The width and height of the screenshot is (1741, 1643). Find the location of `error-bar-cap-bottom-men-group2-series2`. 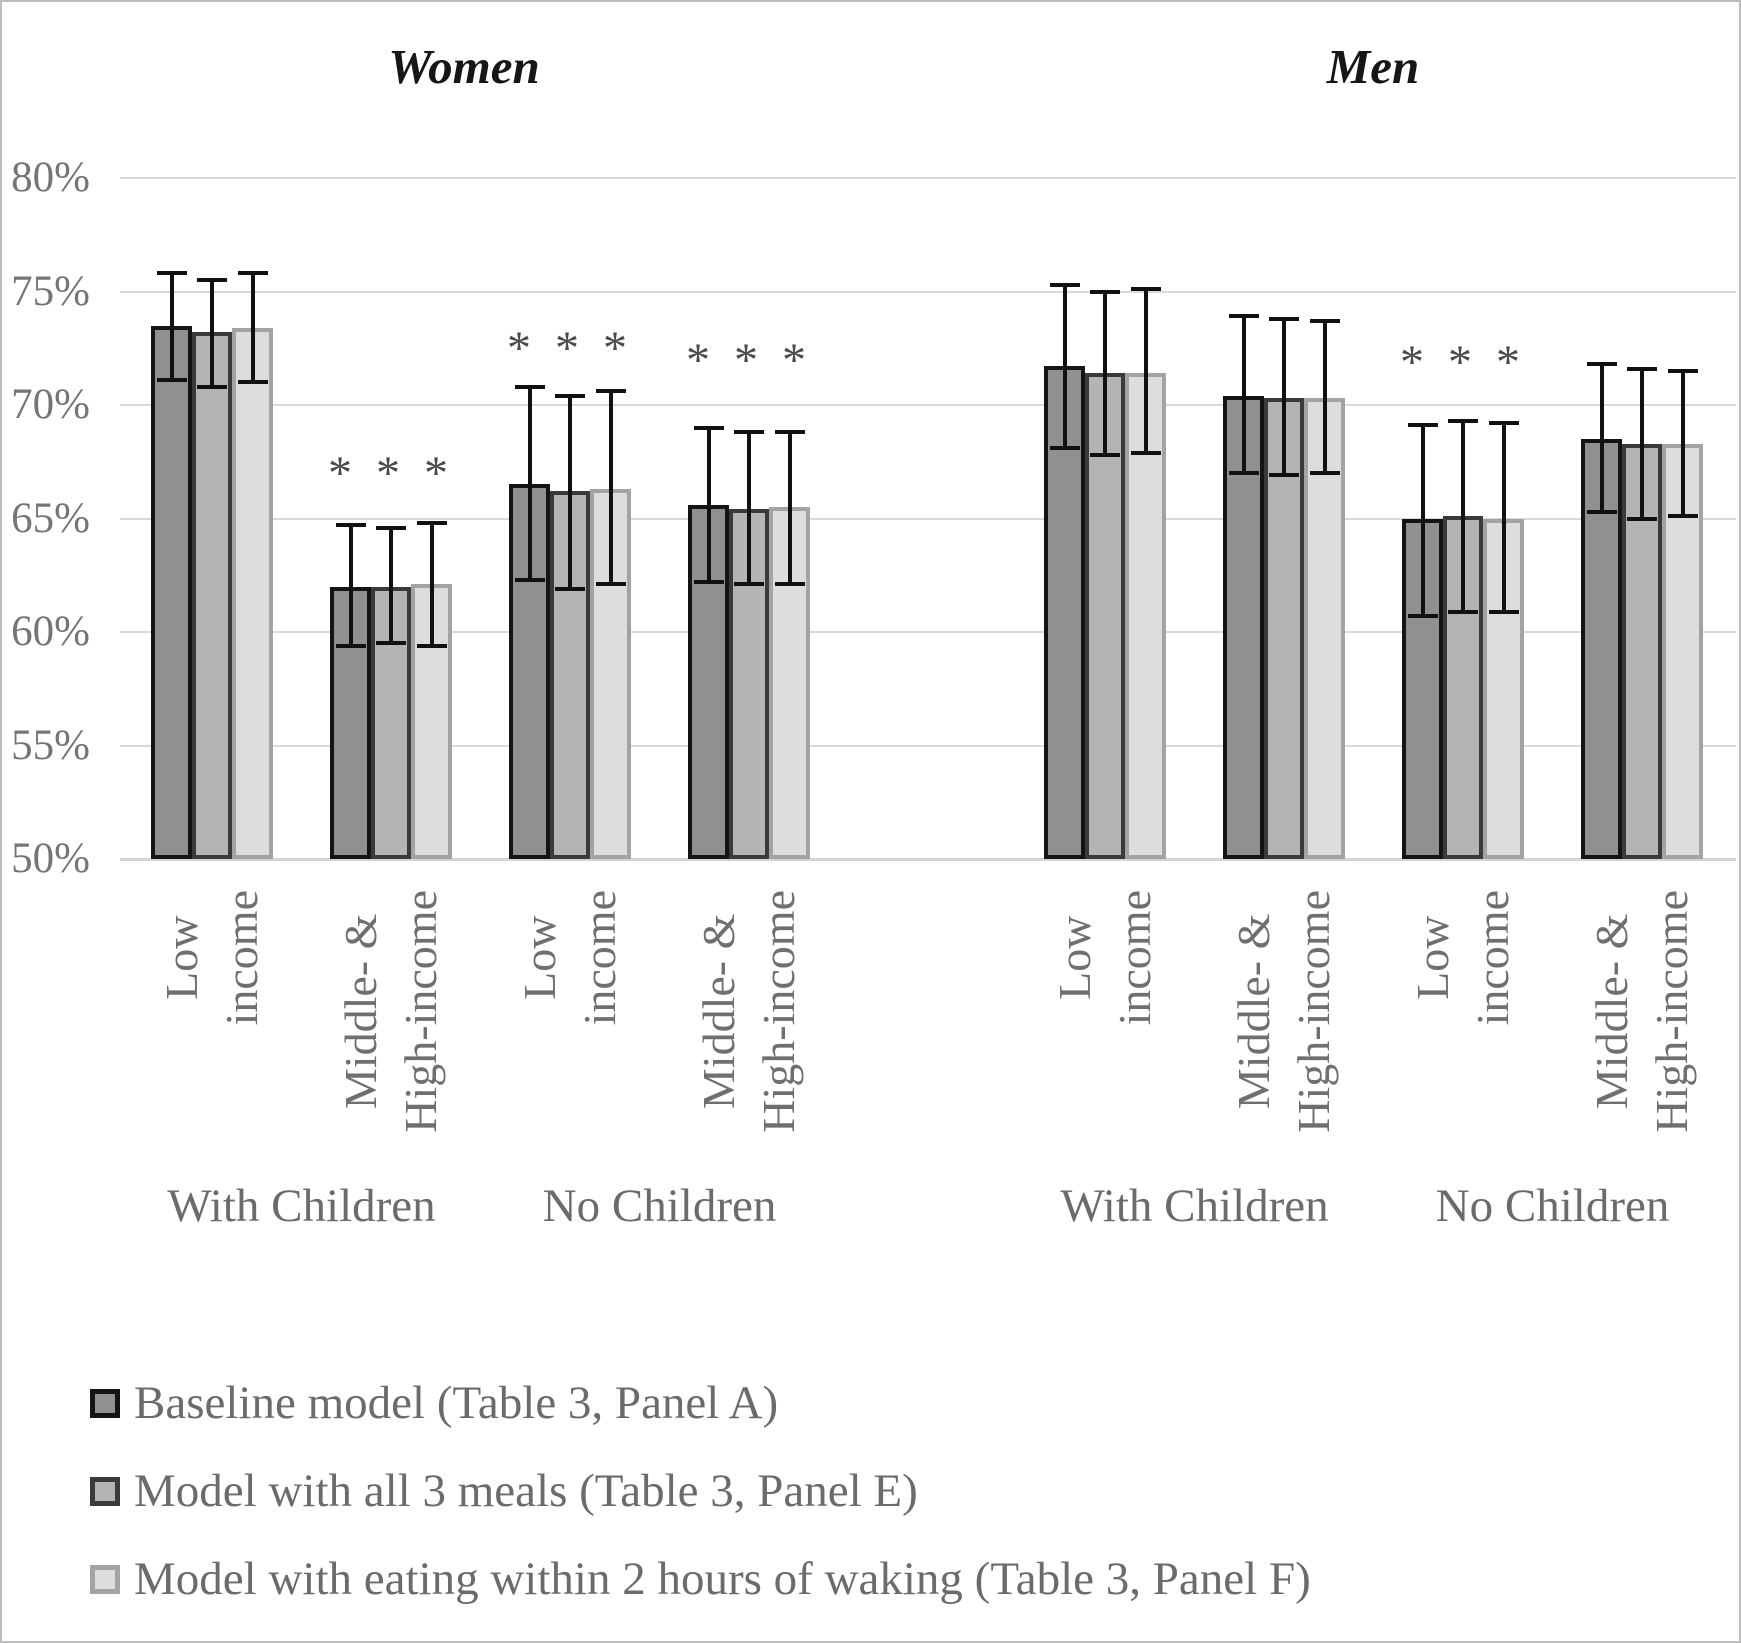

error-bar-cap-bottom-men-group2-series2 is located at coordinates (1284, 475).